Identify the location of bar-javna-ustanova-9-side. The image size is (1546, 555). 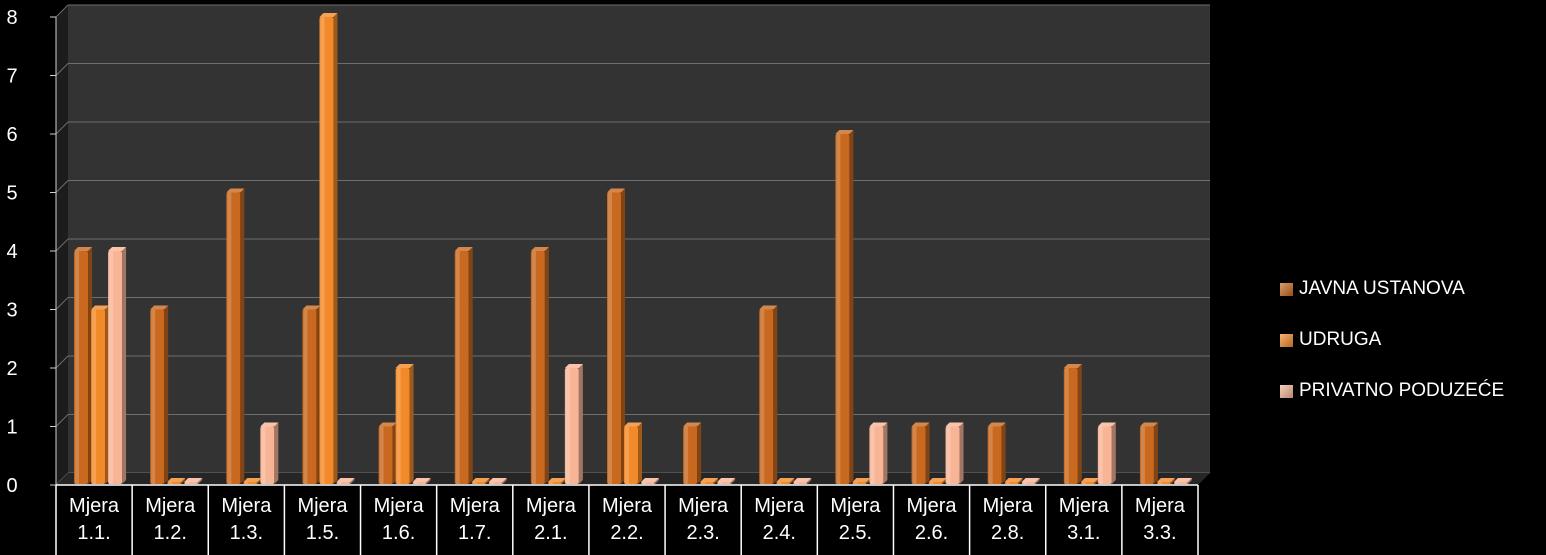
(699, 453).